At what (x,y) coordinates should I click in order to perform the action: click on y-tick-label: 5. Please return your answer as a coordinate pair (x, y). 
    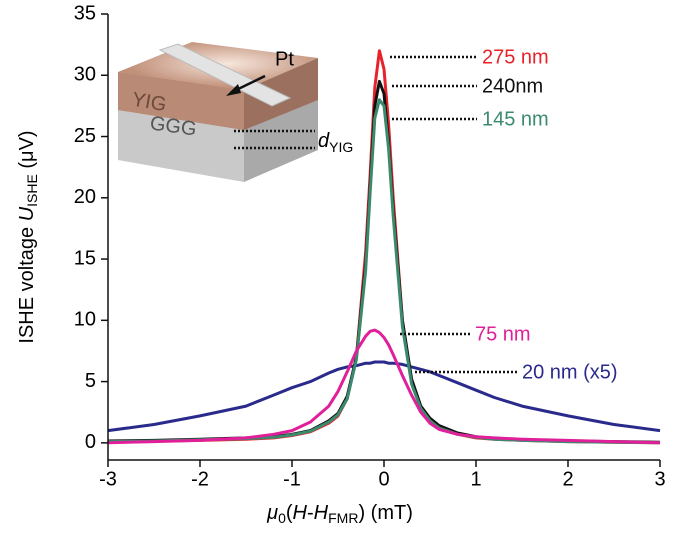
    Looking at the image, I should click on (90, 381).